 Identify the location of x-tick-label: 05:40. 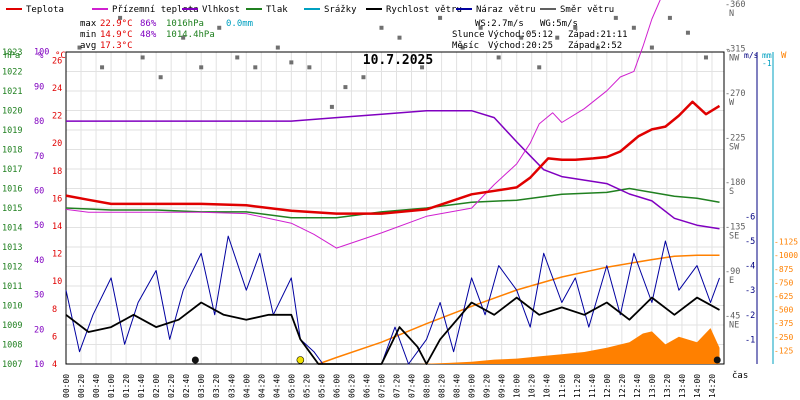
(321, 386).